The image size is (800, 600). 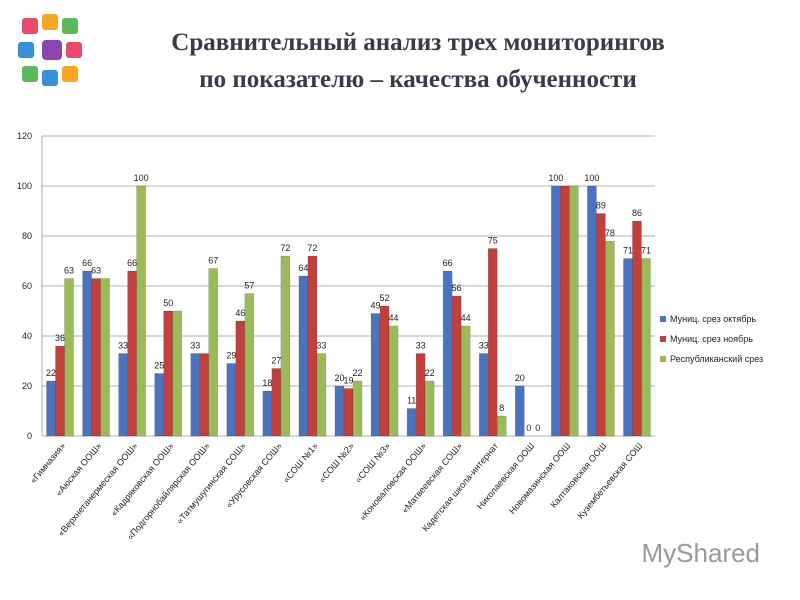 What do you see at coordinates (457, 288) in the screenshot?
I see `data-label: 56` at bounding box center [457, 288].